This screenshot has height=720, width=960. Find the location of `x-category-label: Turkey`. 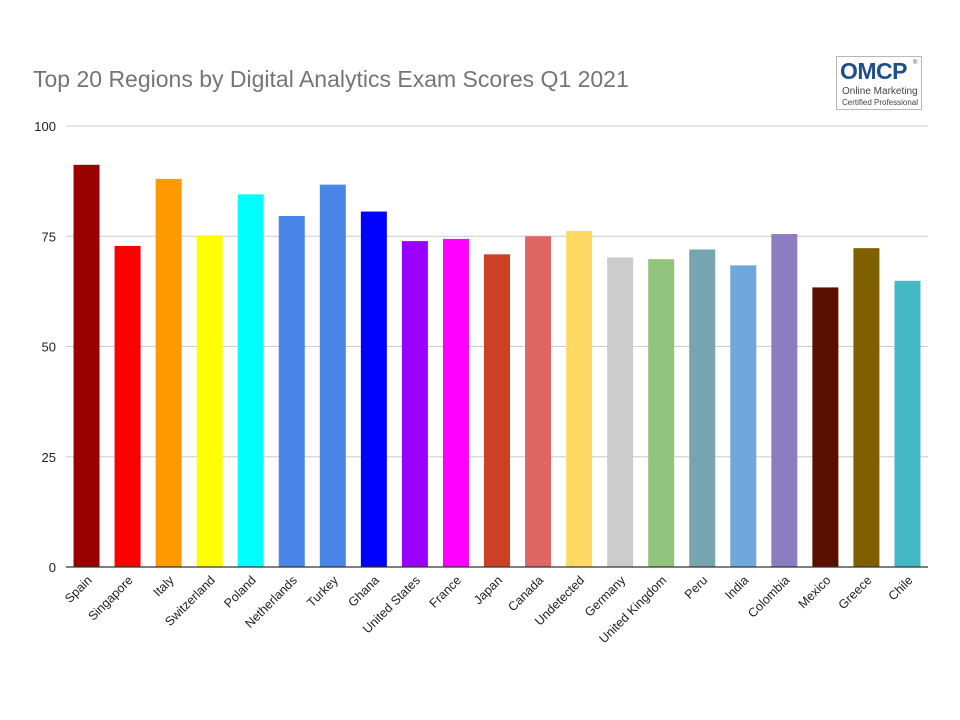

x-category-label: Turkey is located at coordinates (322, 591).